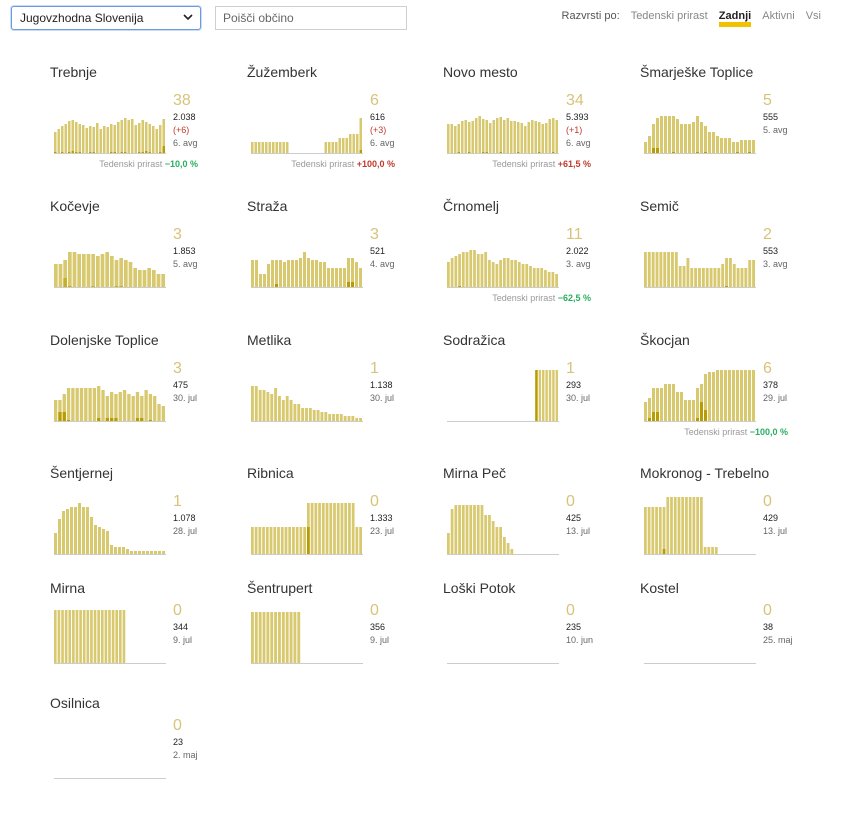 The image size is (847, 815). I want to click on sort-option-latest: Zadnji, so click(735, 18).